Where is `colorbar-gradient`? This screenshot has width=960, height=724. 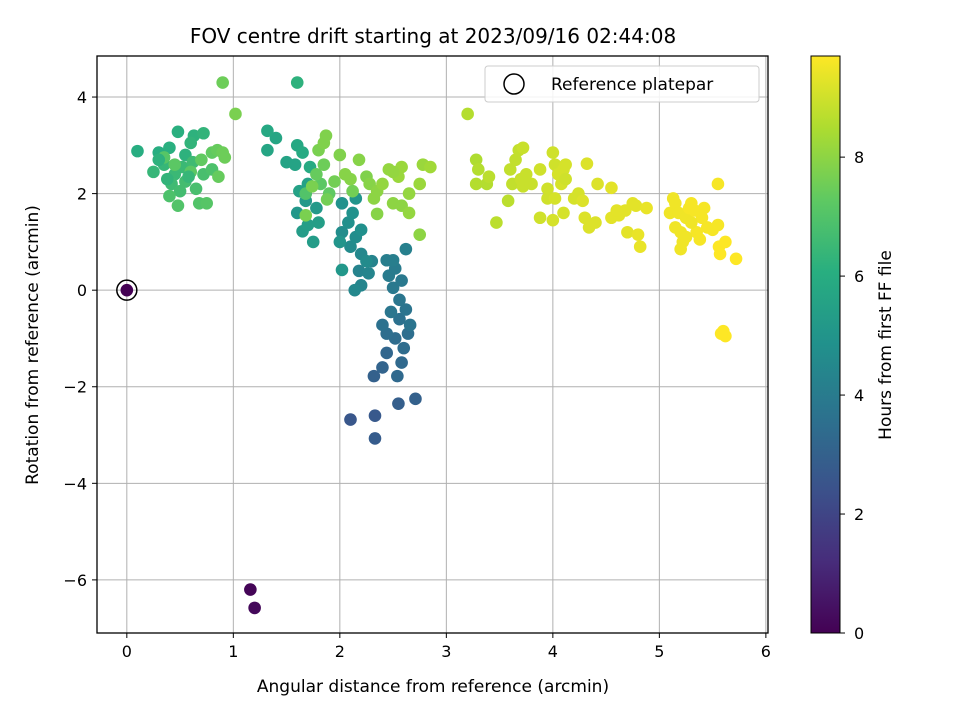
colorbar-gradient is located at coordinates (825, 344).